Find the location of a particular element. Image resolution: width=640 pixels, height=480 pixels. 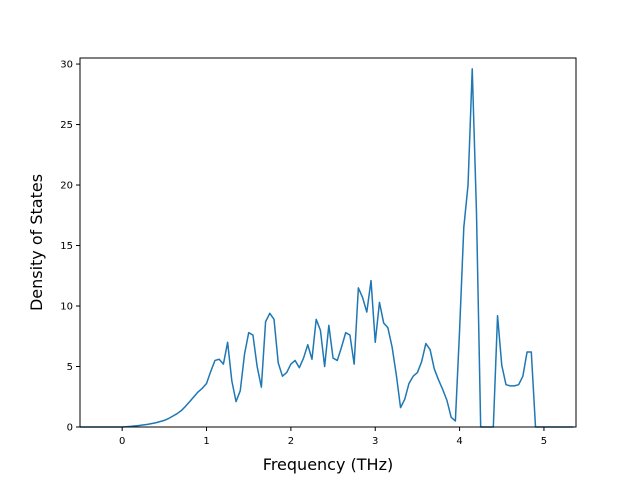

y-tick-label: 5 is located at coordinates (70, 367).